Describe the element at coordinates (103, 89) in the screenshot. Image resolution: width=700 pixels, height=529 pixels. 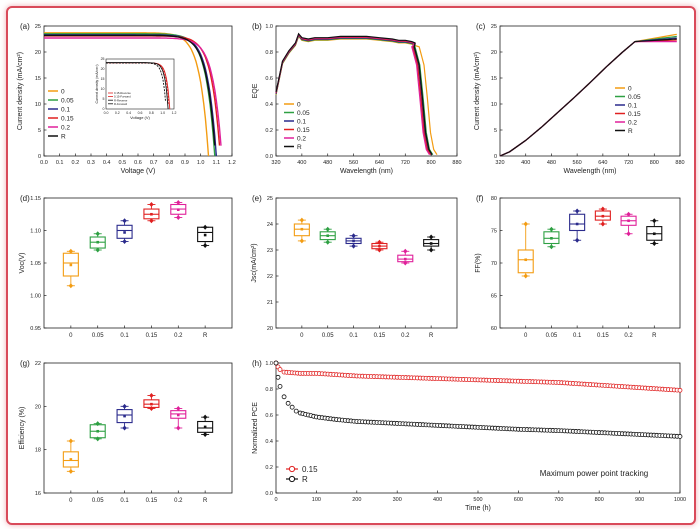
I see `inset-y-tick-label: 10` at that location.